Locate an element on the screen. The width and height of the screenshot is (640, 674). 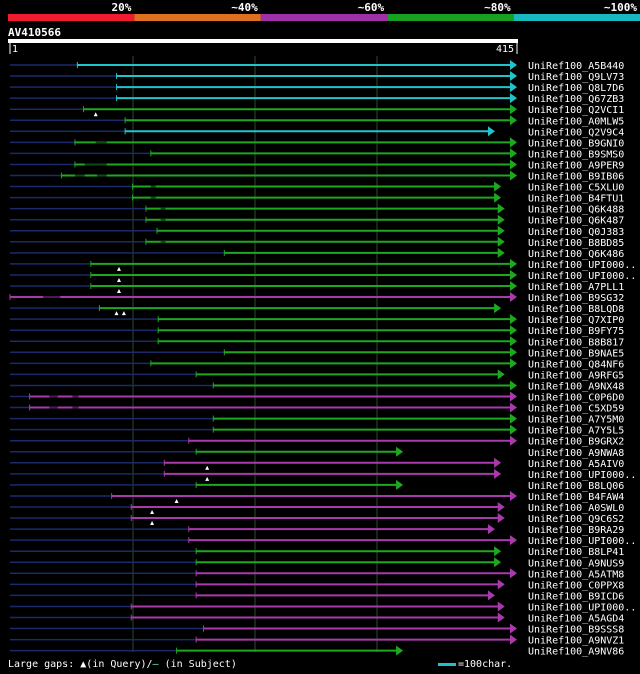
track-row: UniRef100_Q84NF6 is located at coordinates (317, 364).